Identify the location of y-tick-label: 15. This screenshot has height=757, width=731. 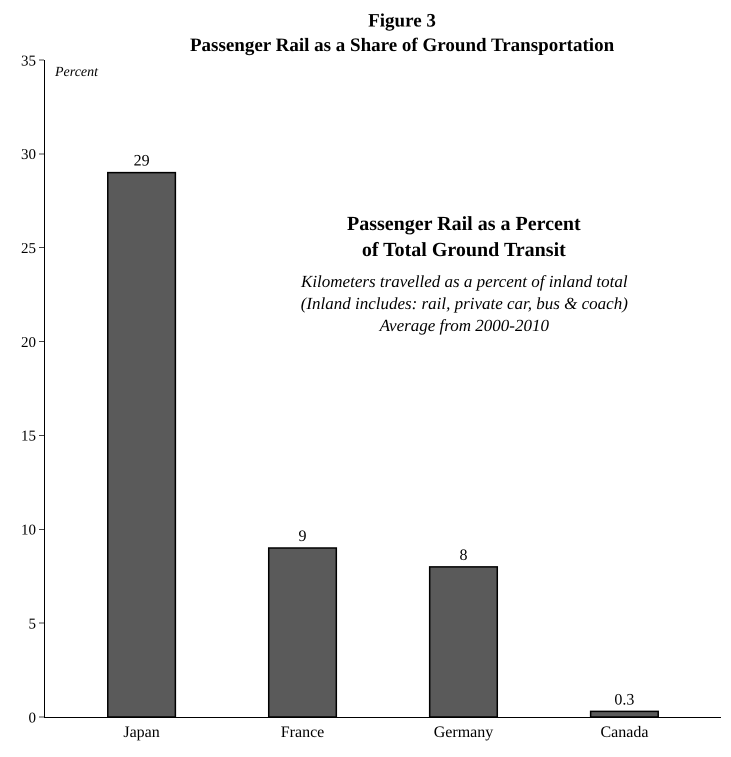
(28, 436).